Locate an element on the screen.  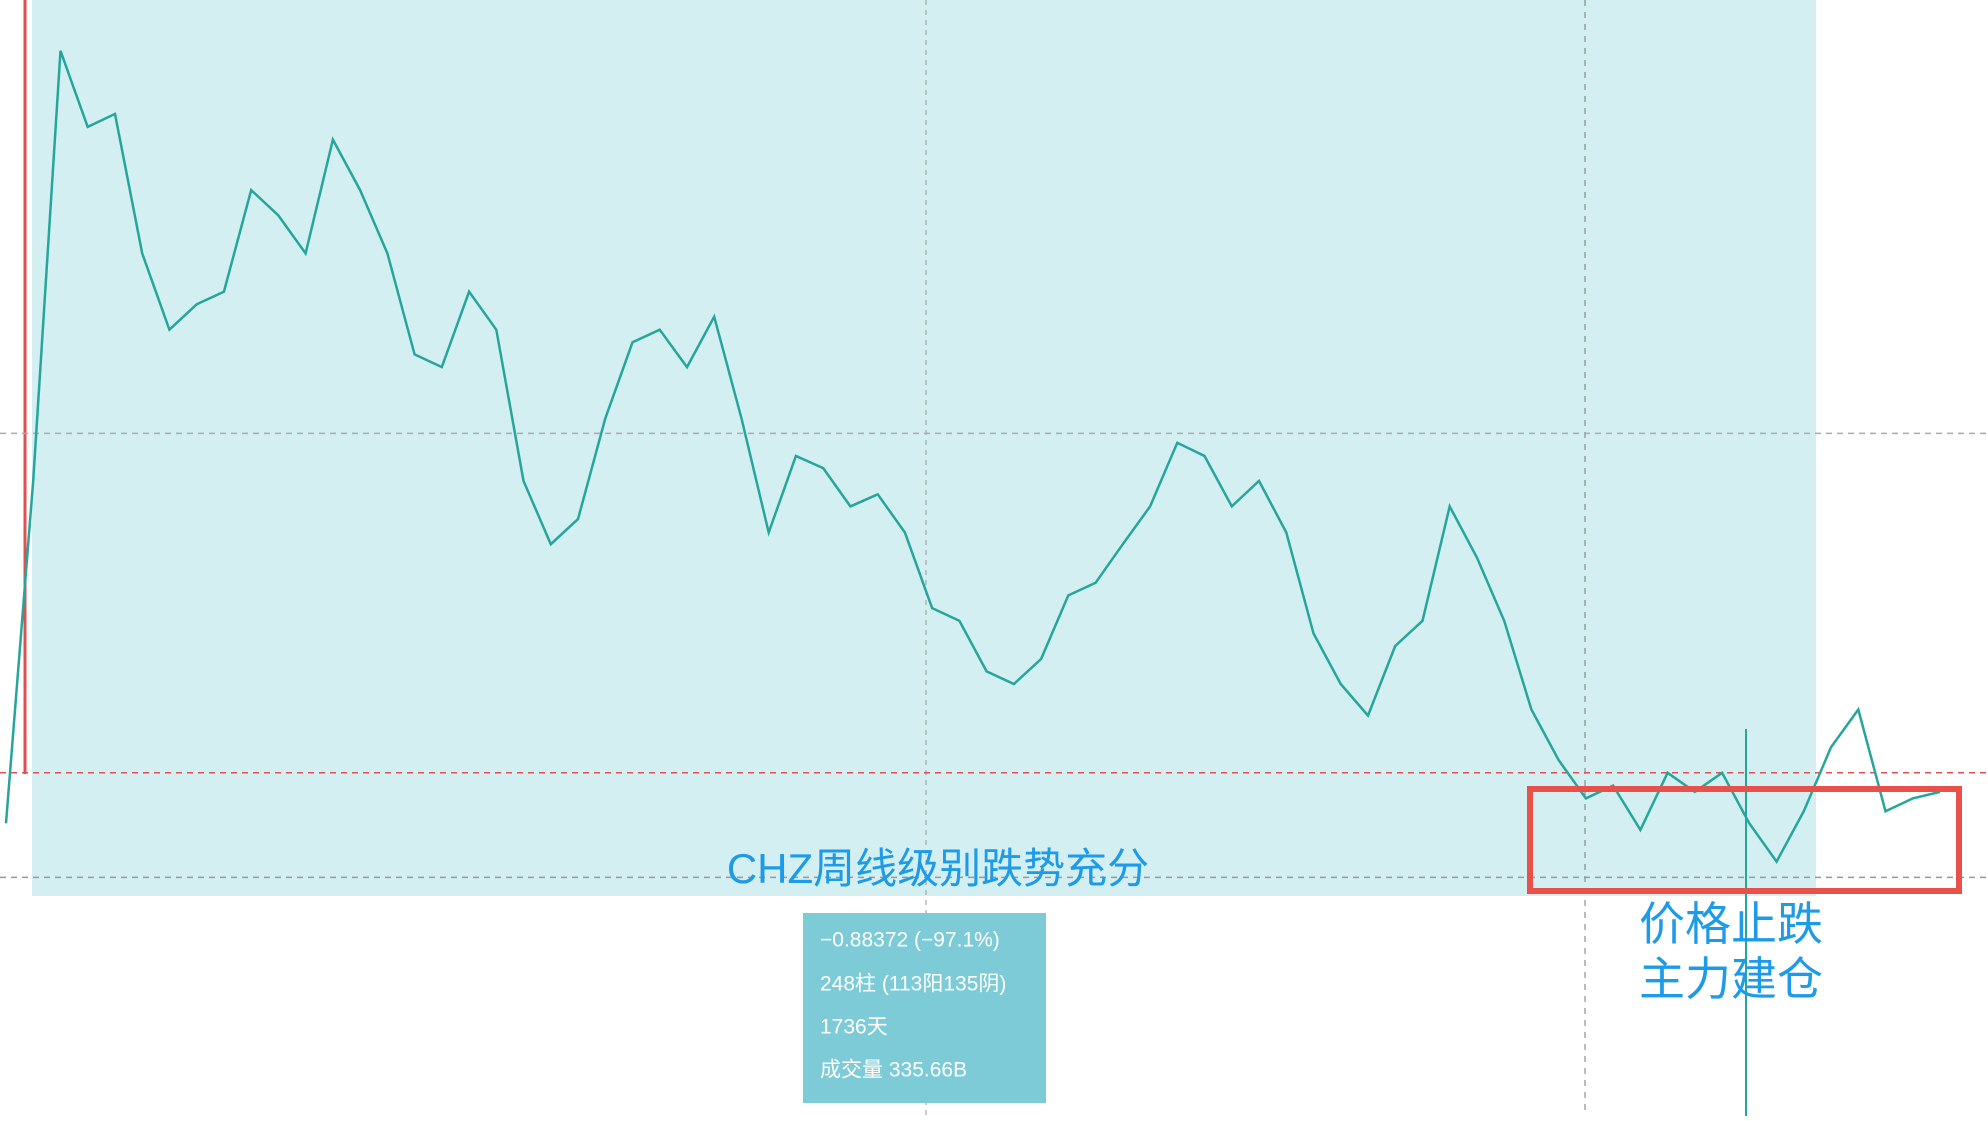
measure-text: 248柱 (113阳135阴) is located at coordinates (913, 984).